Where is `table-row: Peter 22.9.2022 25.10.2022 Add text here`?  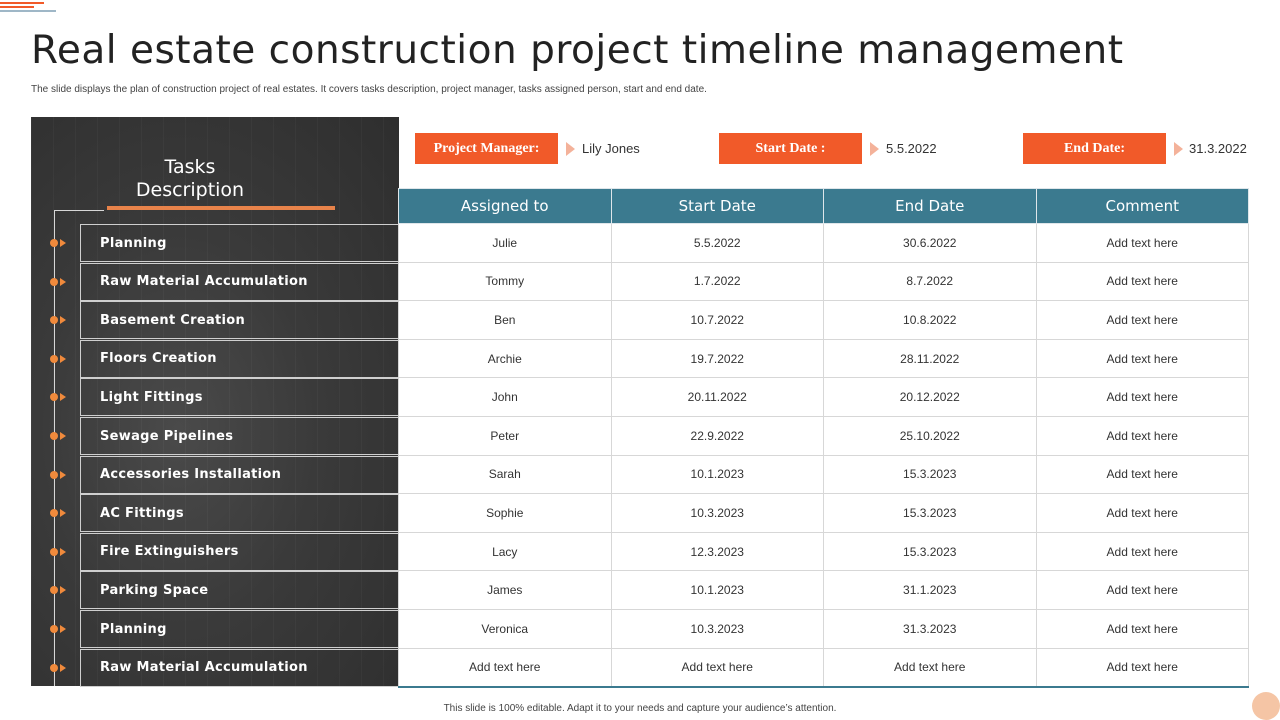 table-row: Peter 22.9.2022 25.10.2022 Add text here is located at coordinates (823, 435).